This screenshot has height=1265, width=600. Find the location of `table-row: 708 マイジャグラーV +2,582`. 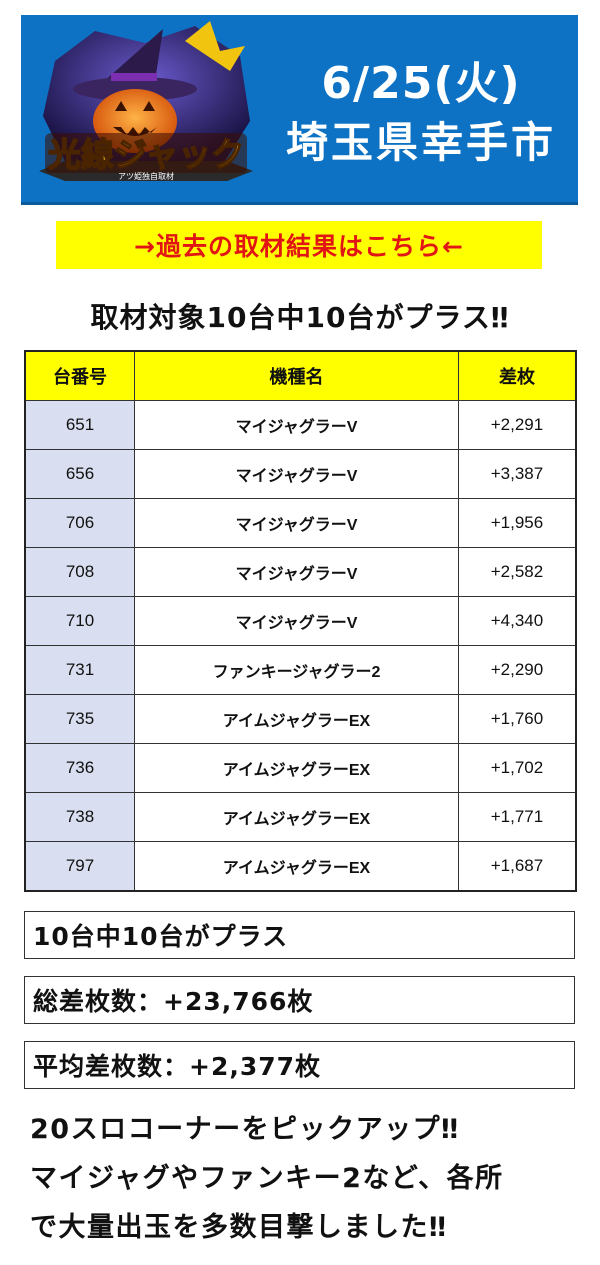

table-row: 708 マイジャグラーV +2,582 is located at coordinates (300, 572).